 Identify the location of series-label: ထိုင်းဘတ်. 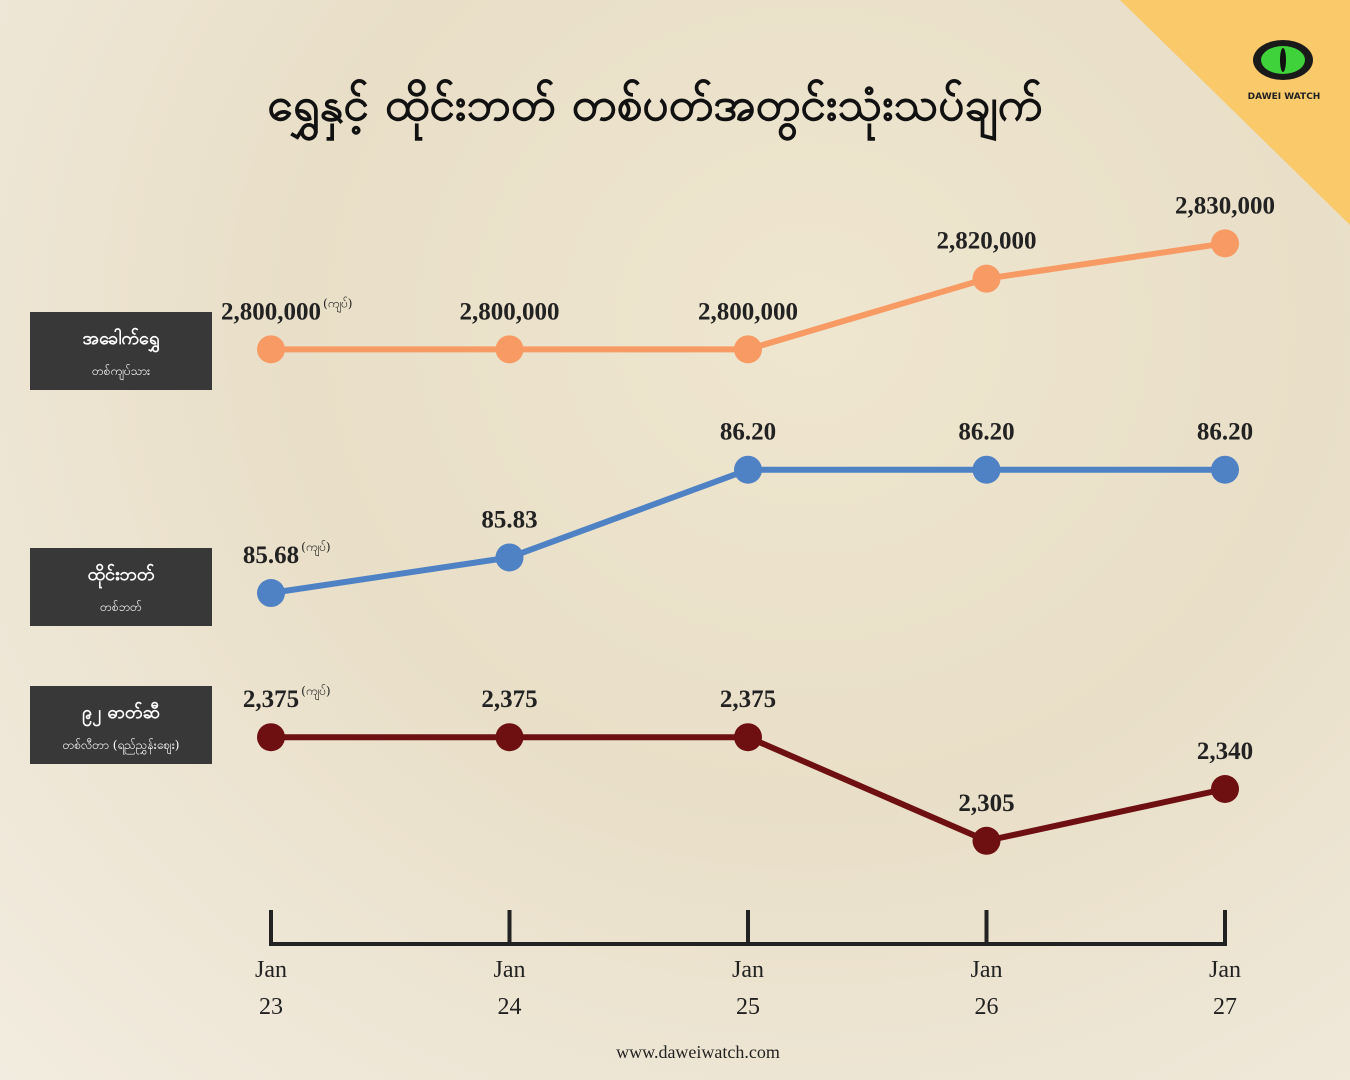
(121, 574).